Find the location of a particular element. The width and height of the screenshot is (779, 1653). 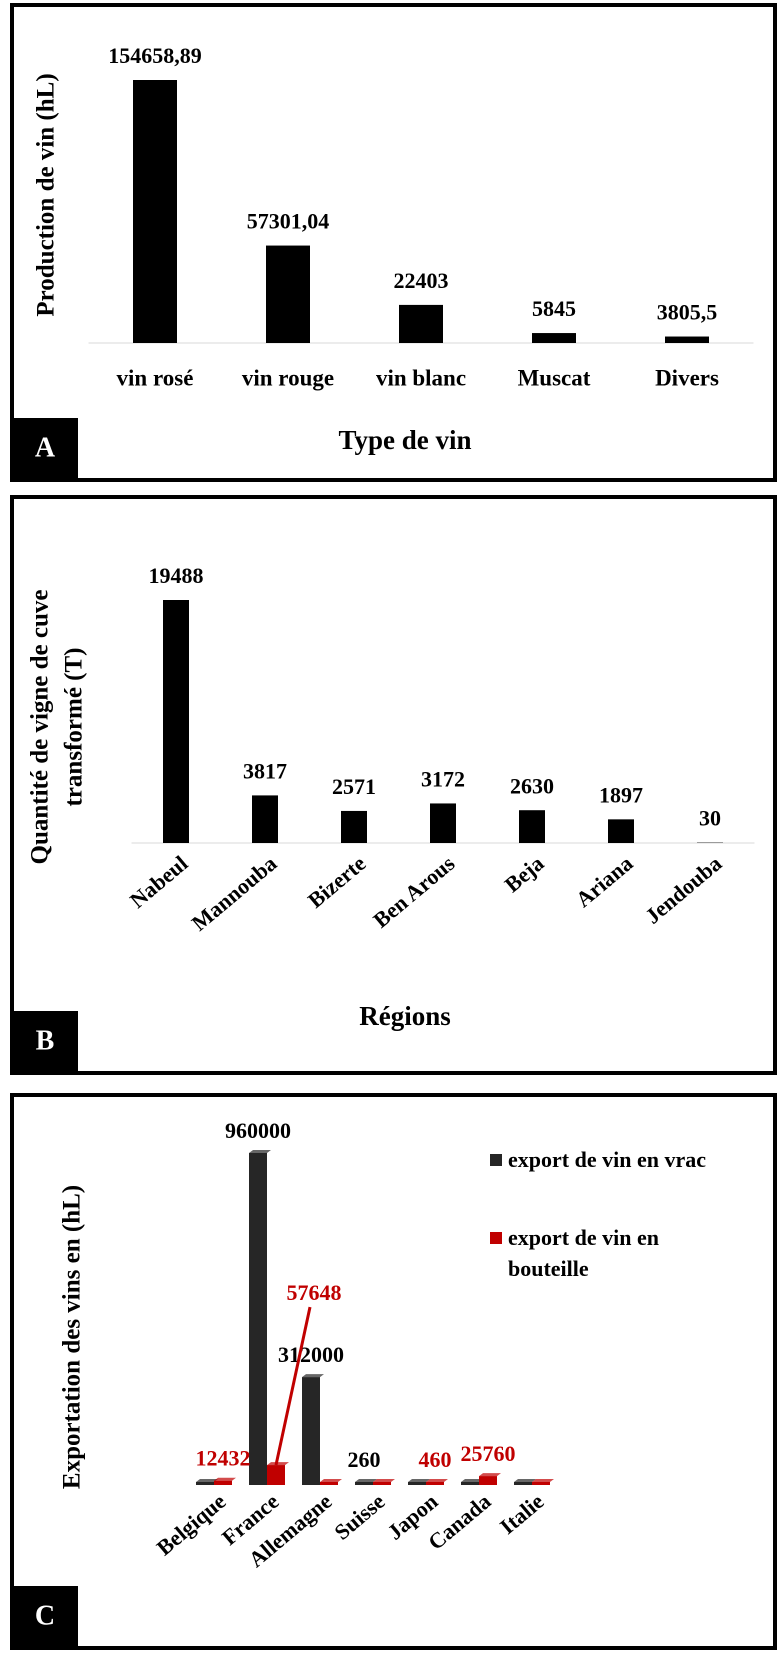

data-label: 154658,89 is located at coordinates (155, 55).